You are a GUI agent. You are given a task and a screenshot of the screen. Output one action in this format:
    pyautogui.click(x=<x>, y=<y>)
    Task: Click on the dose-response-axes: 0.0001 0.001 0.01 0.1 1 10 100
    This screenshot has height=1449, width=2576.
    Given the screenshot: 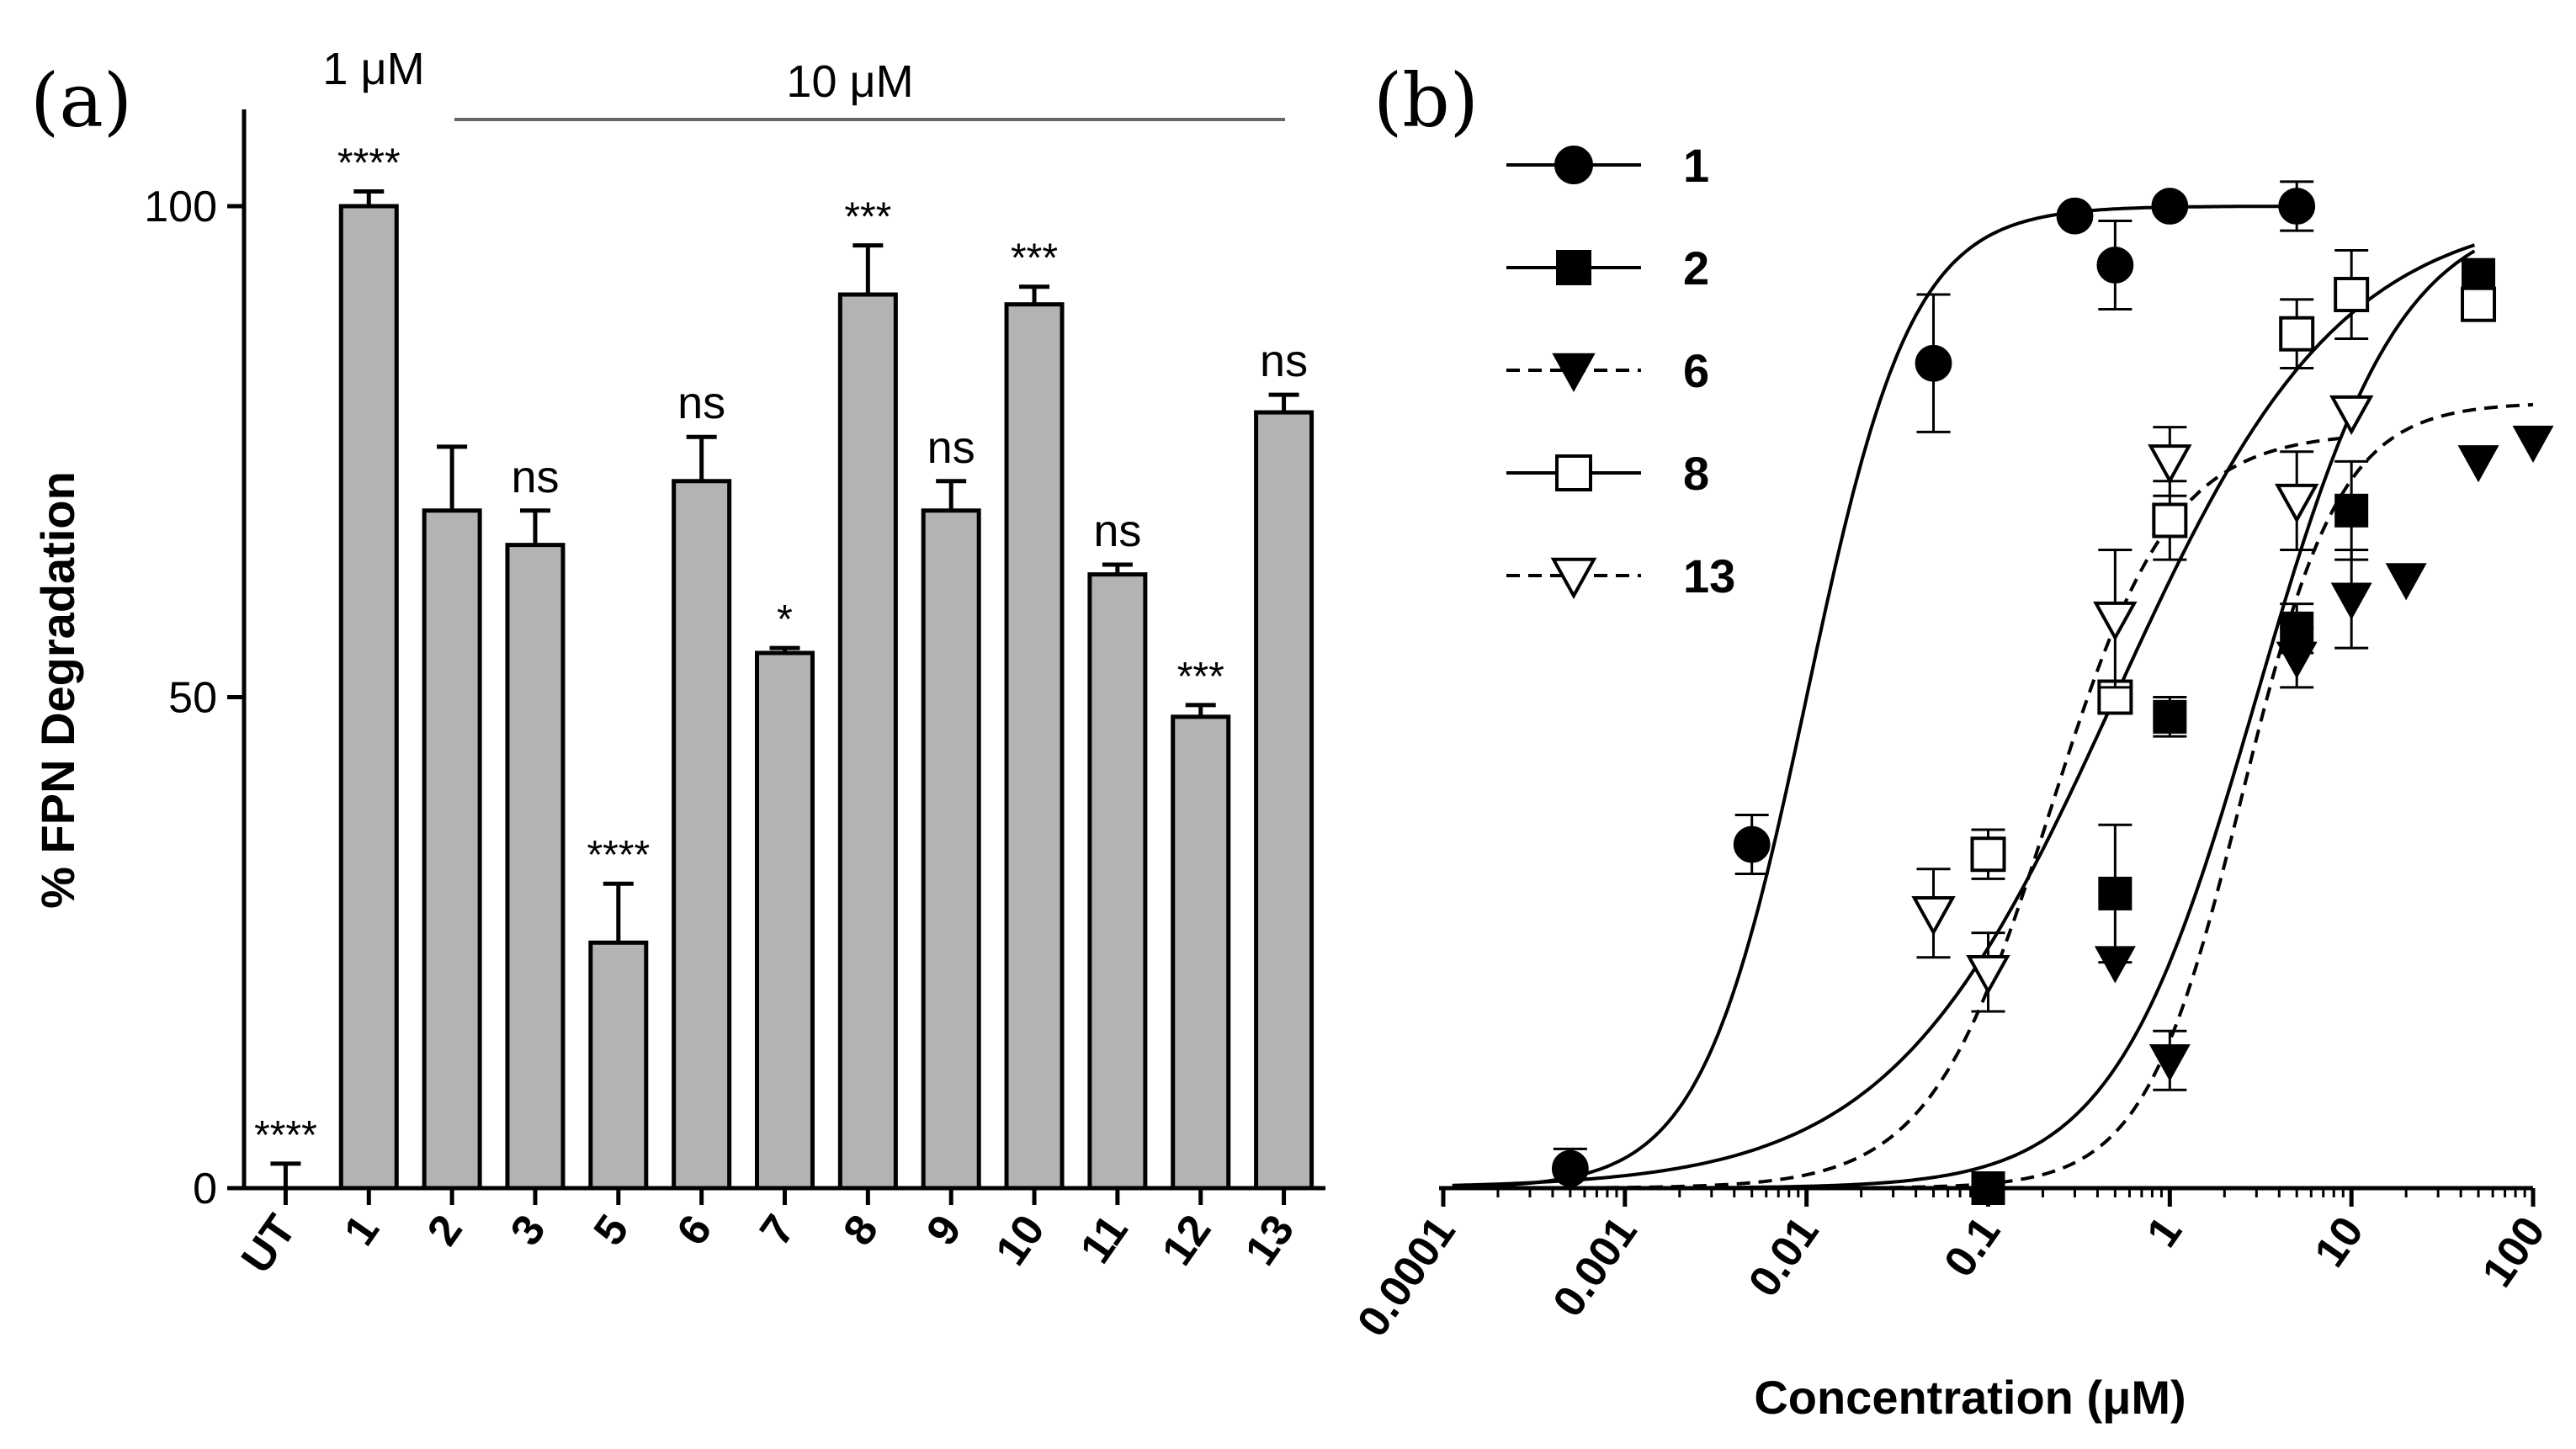 What is the action you would take?
    pyautogui.click(x=1952, y=1266)
    